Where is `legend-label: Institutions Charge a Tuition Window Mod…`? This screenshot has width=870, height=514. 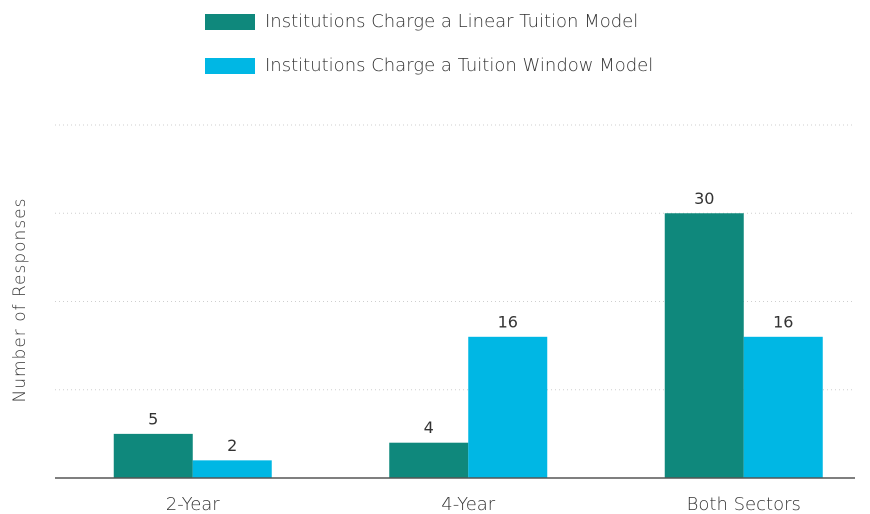
legend-label: Institutions Charge a Tuition Window Mod… is located at coordinates (459, 65).